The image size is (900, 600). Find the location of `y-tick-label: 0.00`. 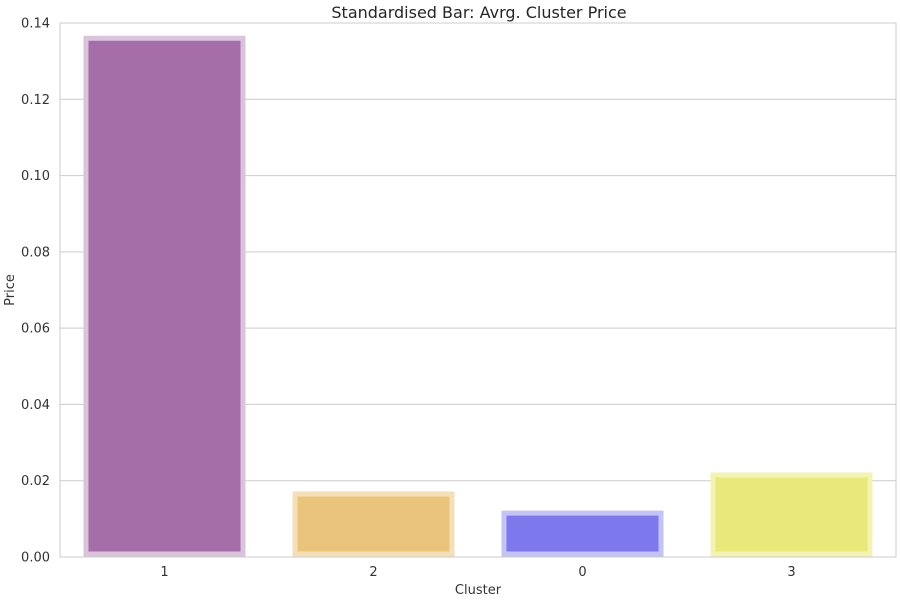

y-tick-label: 0.00 is located at coordinates (35, 558).